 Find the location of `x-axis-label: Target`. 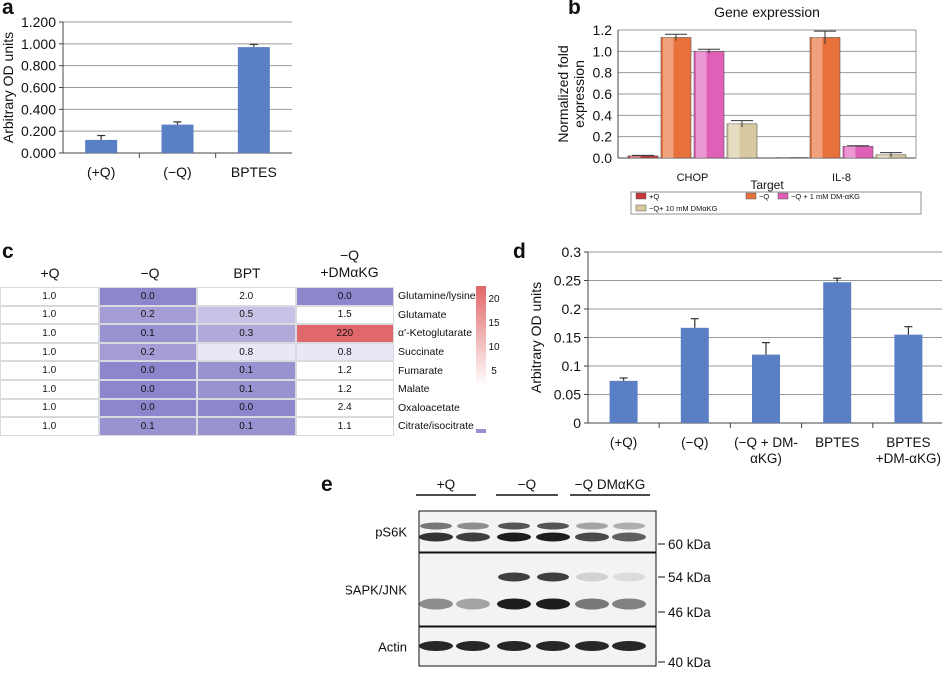

x-axis-label: Target is located at coordinates (767, 185).